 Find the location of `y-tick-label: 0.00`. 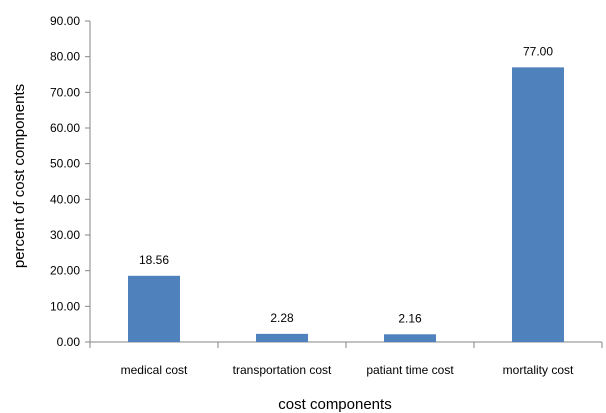

y-tick-label: 0.00 is located at coordinates (69, 342).